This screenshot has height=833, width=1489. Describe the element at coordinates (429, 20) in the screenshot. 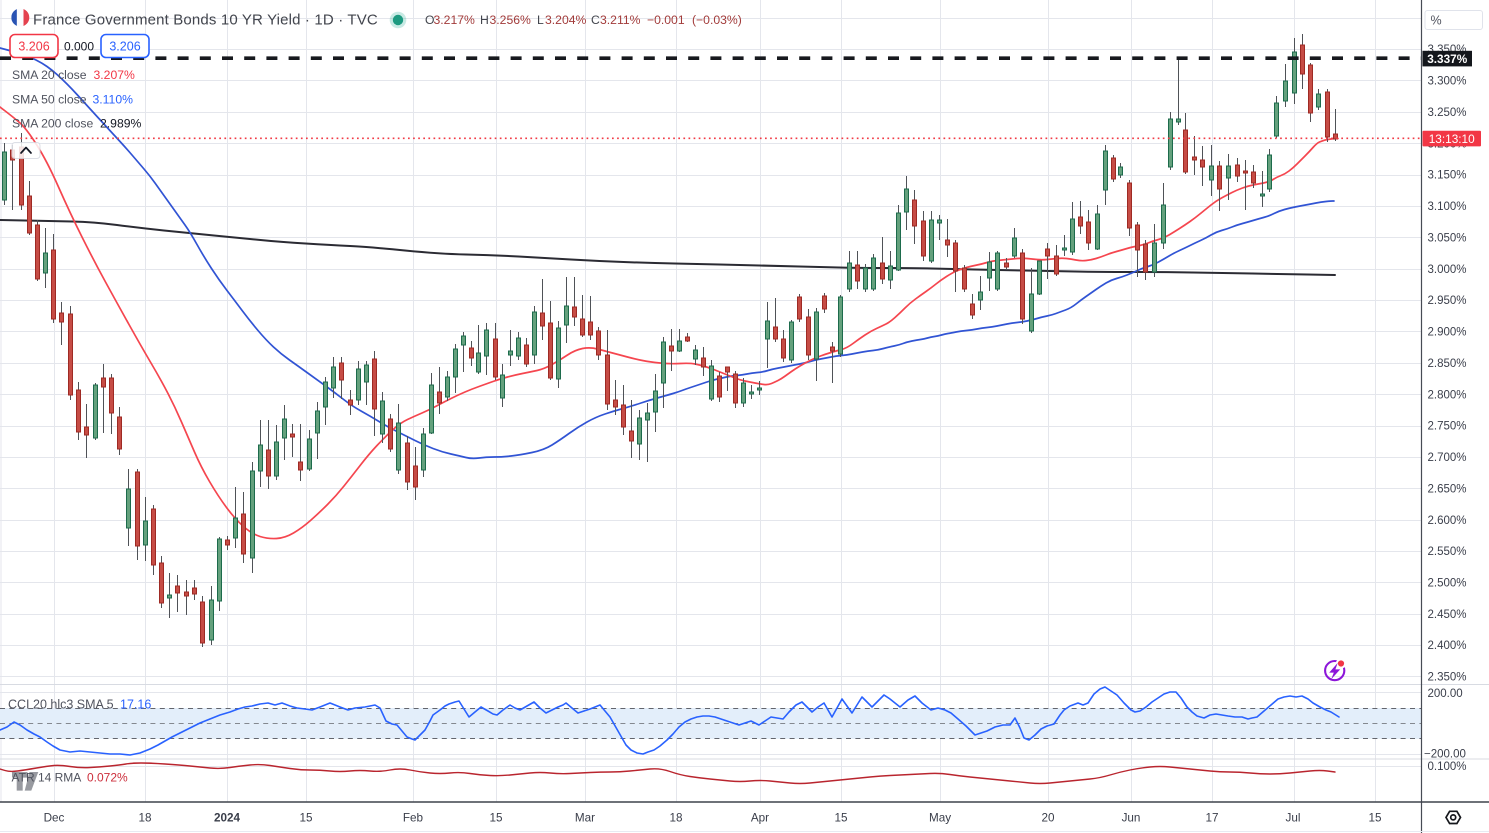

I see `svg-text: O` at that location.